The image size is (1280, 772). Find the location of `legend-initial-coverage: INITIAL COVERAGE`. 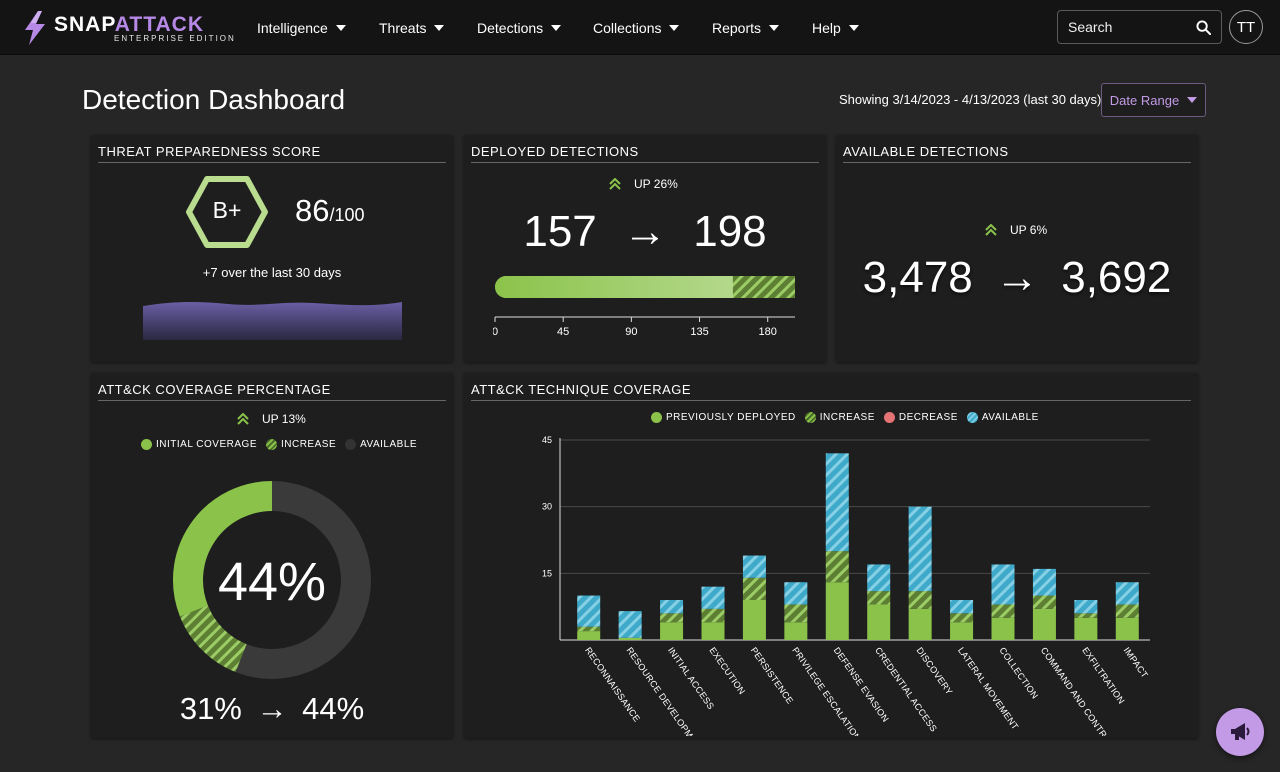

legend-initial-coverage: INITIAL COVERAGE is located at coordinates (199, 444).